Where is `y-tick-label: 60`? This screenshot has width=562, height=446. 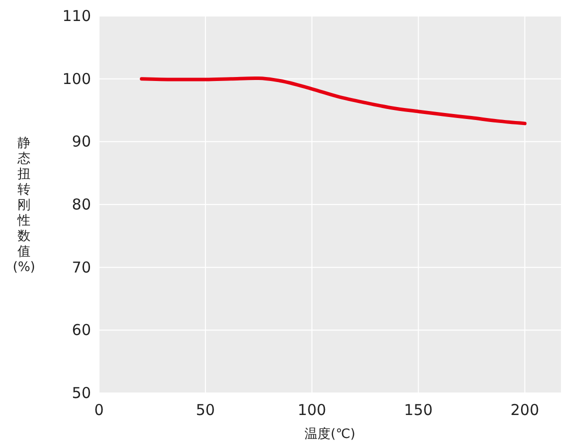
y-tick-label: 60 is located at coordinates (81, 330).